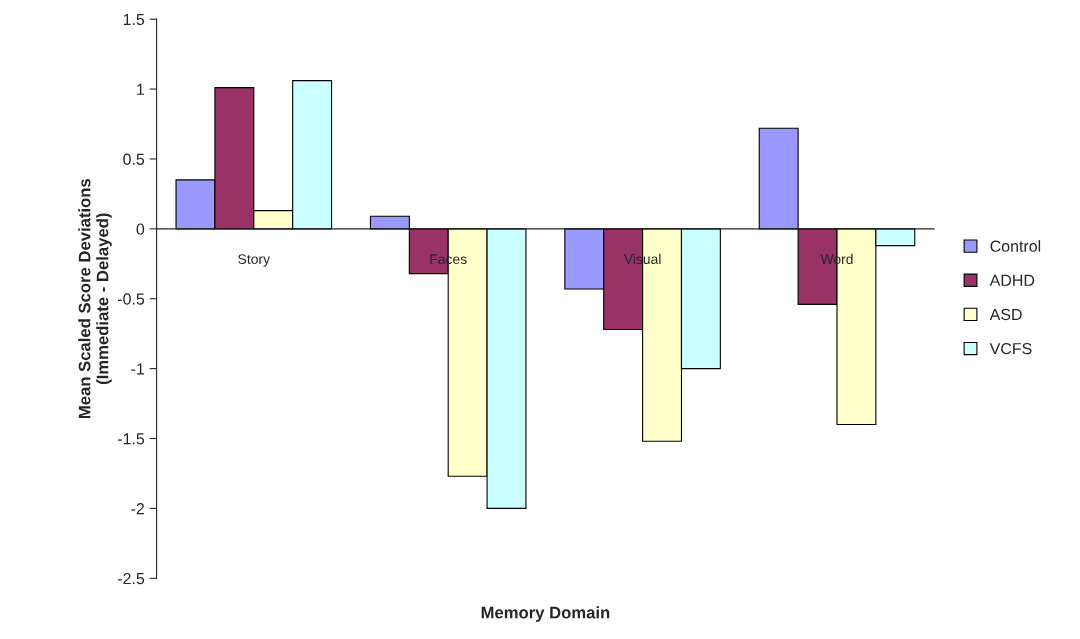 This screenshot has height=639, width=1080. Describe the element at coordinates (138, 369) in the screenshot. I see `y-tick-label: -1` at that location.